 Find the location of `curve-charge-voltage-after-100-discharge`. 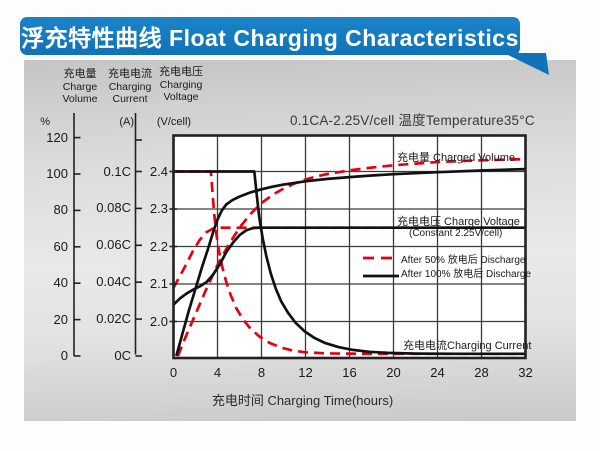

curve-charge-voltage-after-100-discharge is located at coordinates (349, 266).